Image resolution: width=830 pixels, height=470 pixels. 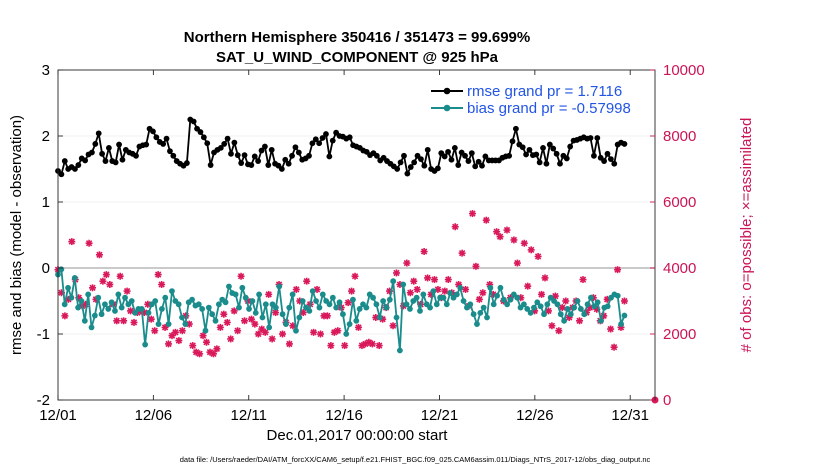 I want to click on y-right-tick-label: 10000, so click(x=684, y=70).